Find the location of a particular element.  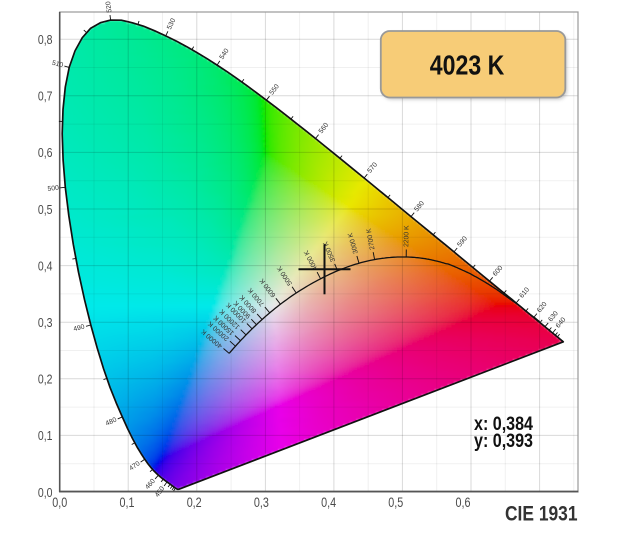

svg-text: 500 is located at coordinates (53, 189).